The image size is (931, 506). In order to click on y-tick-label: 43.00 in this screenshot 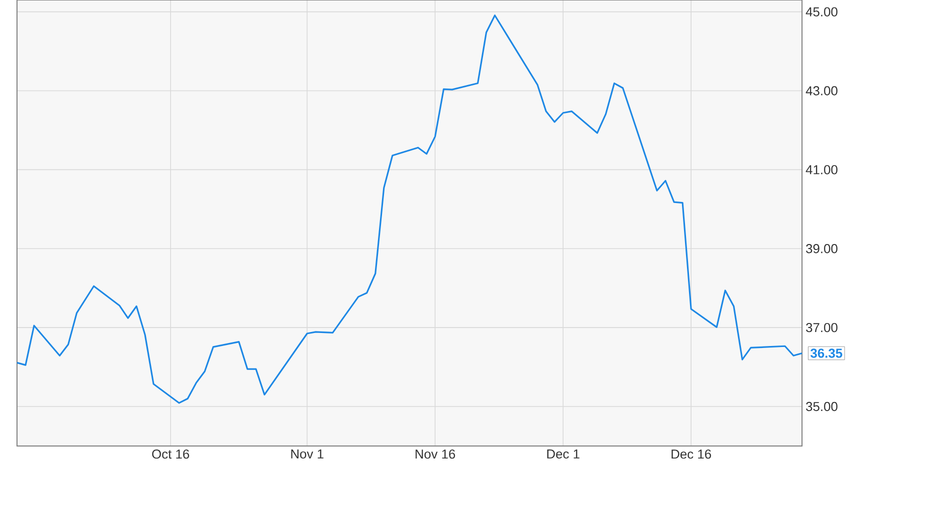, I will do `click(822, 91)`.